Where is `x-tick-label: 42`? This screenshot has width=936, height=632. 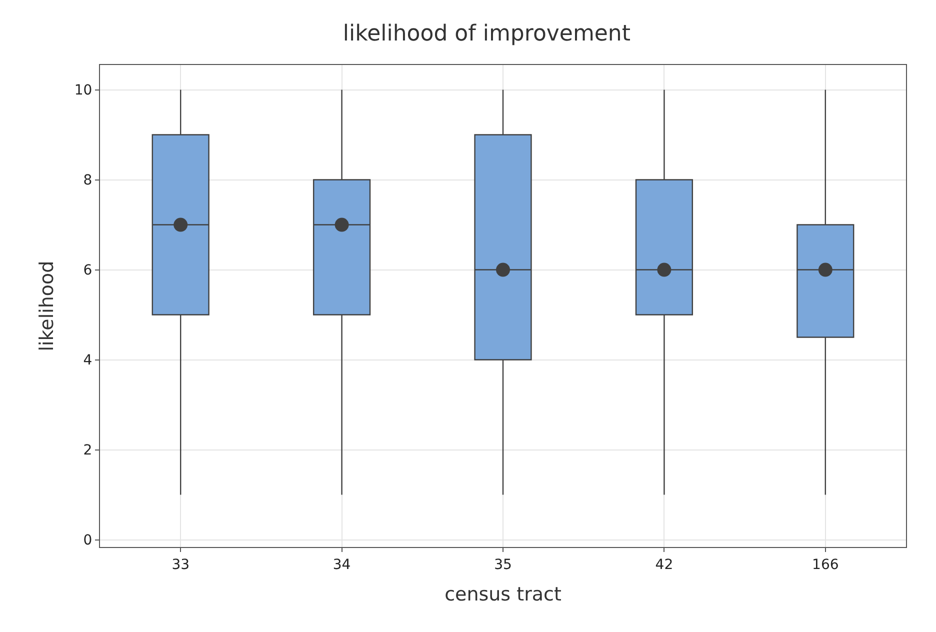 x-tick-label: 42 is located at coordinates (664, 564).